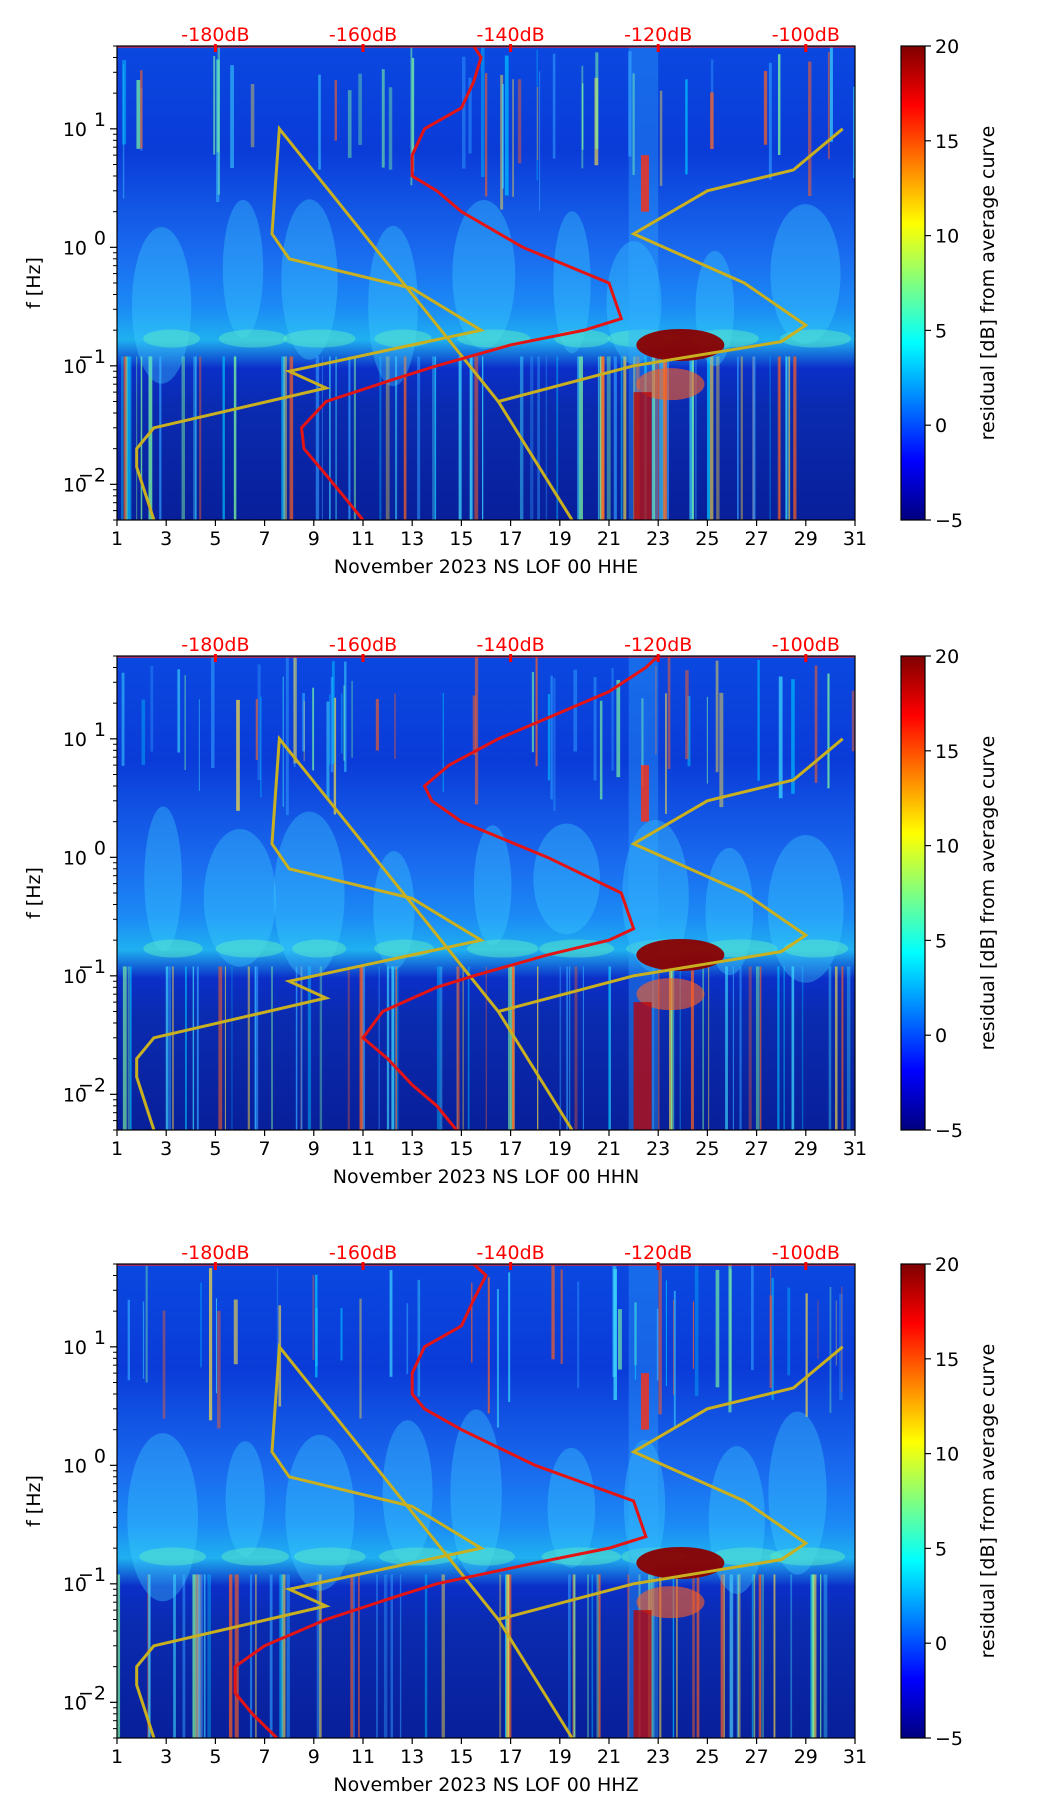 This screenshot has height=1806, width=1052. What do you see at coordinates (670, 384) in the screenshot?
I see `storm-halo` at bounding box center [670, 384].